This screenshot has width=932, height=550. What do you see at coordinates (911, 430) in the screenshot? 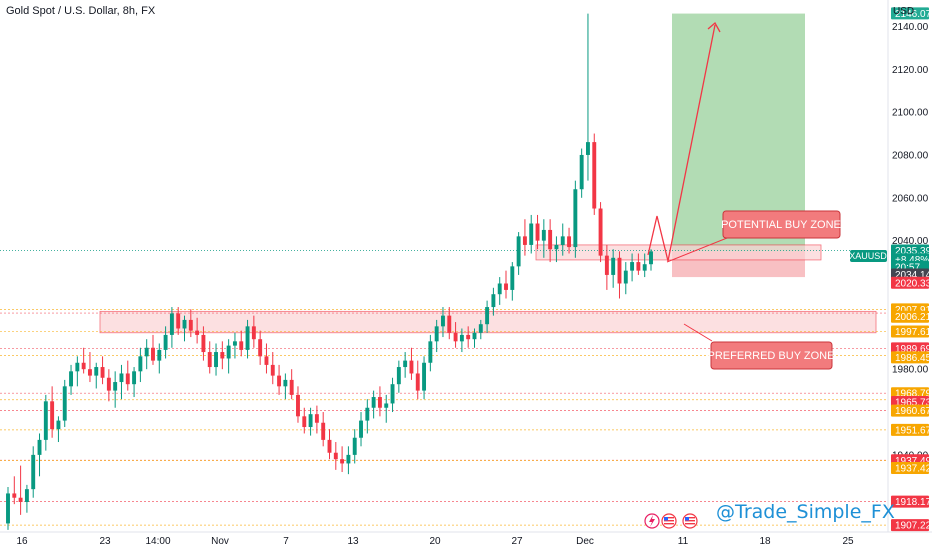
I see `price-tag: 1951.67` at bounding box center [911, 430].